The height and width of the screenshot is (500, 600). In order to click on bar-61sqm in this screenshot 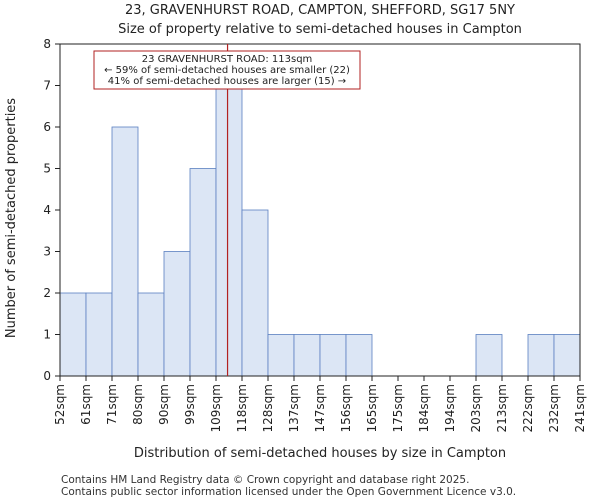, I will do `click(99, 334)`.